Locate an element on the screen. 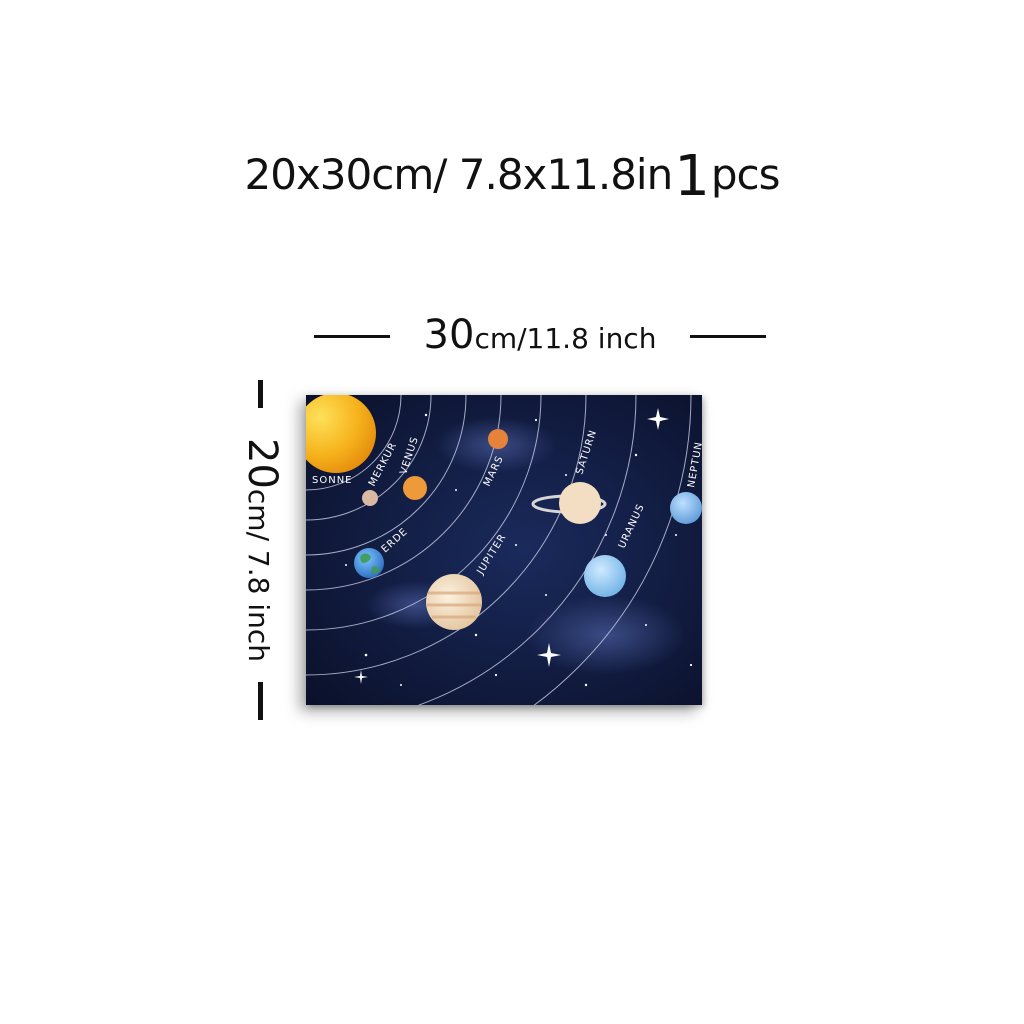  height-dimension: 20cm/ 7.8 inch is located at coordinates (262, 550).